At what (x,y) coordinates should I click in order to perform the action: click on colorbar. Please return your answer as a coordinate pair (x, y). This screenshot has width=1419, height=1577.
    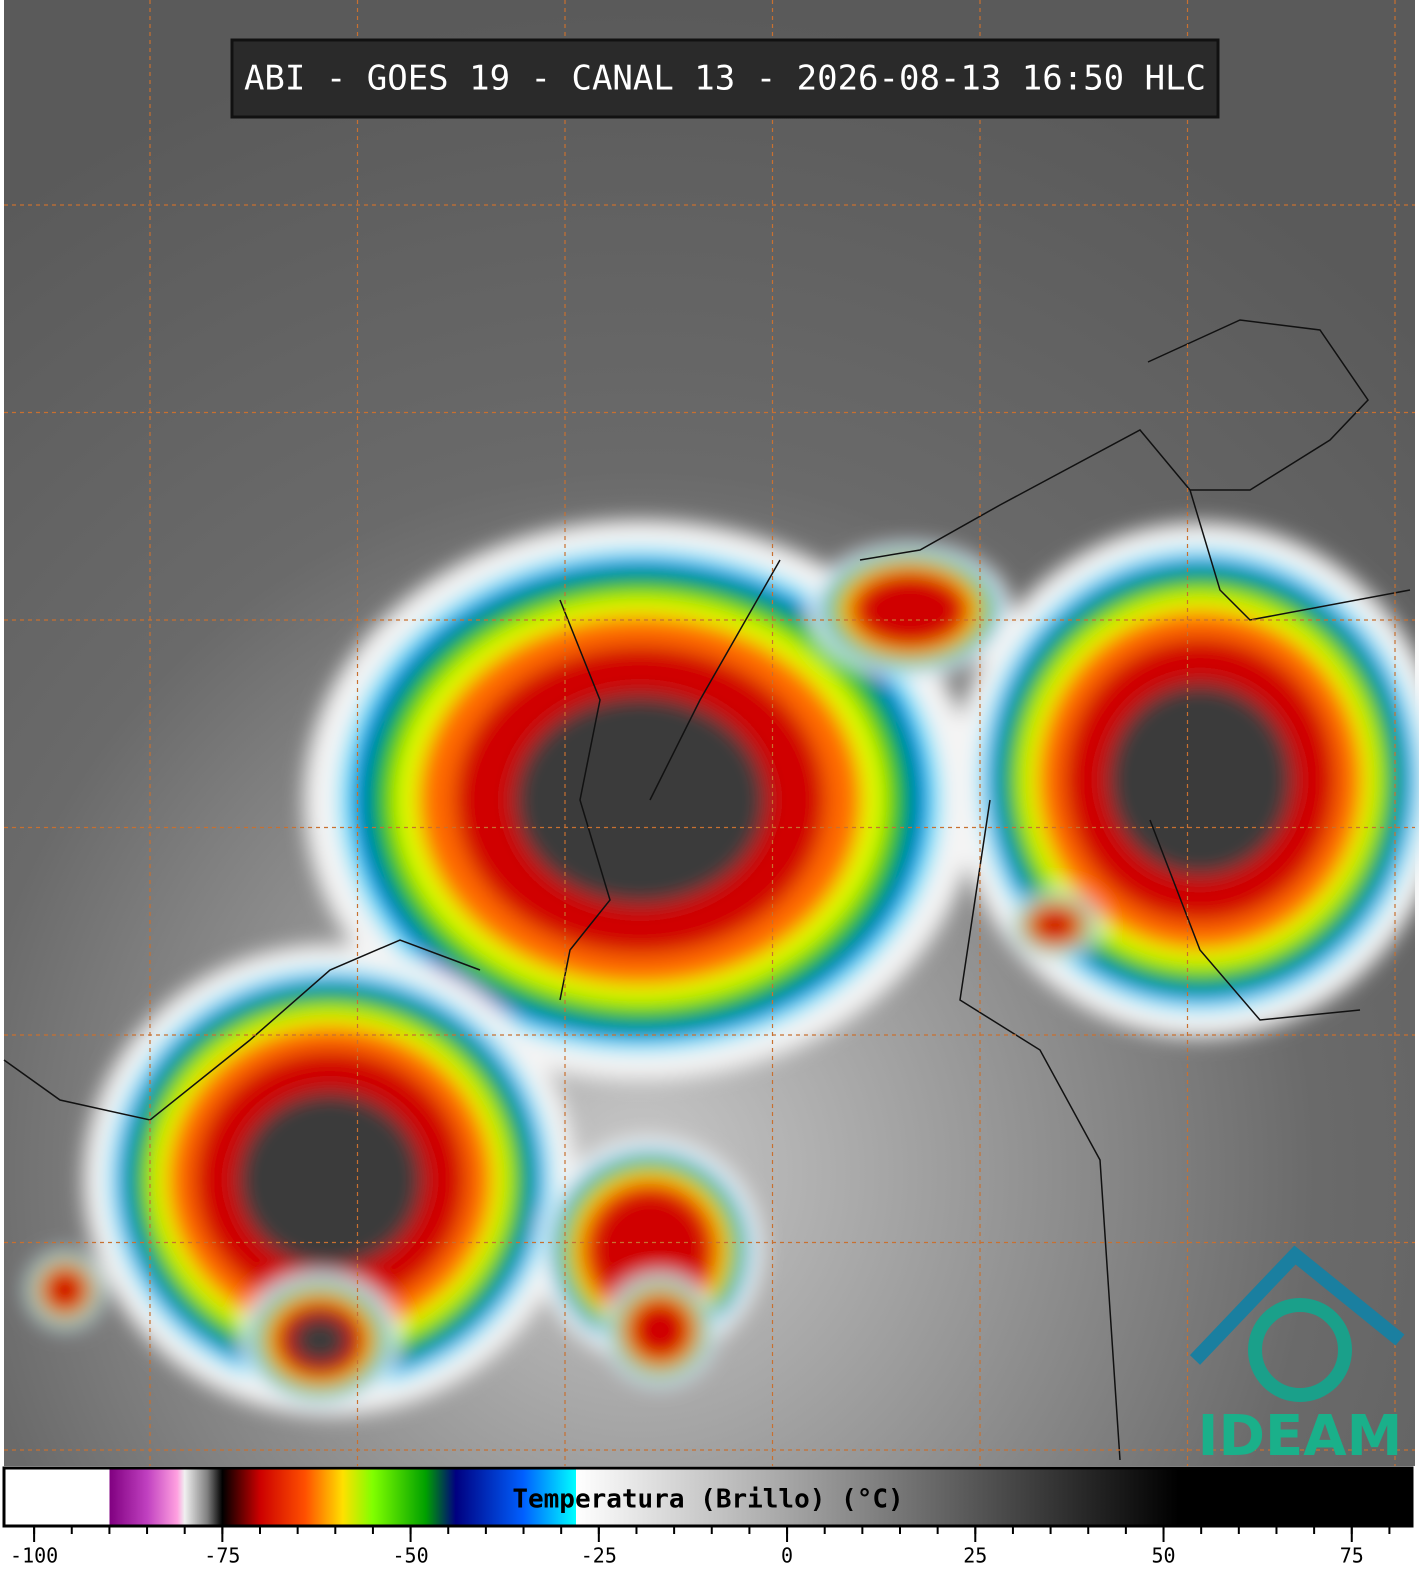
    Looking at the image, I should click on (708, 1497).